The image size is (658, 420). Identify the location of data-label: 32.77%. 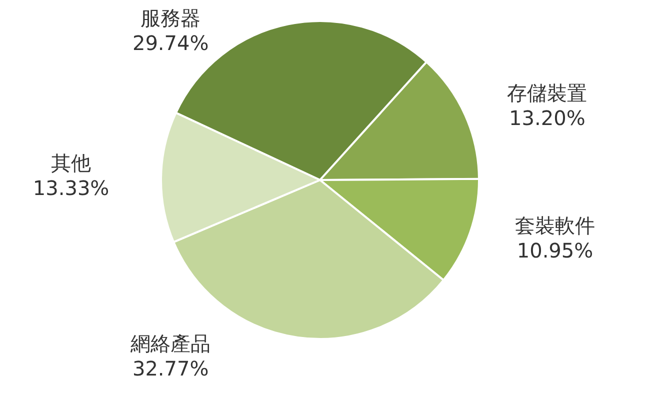
(170, 368).